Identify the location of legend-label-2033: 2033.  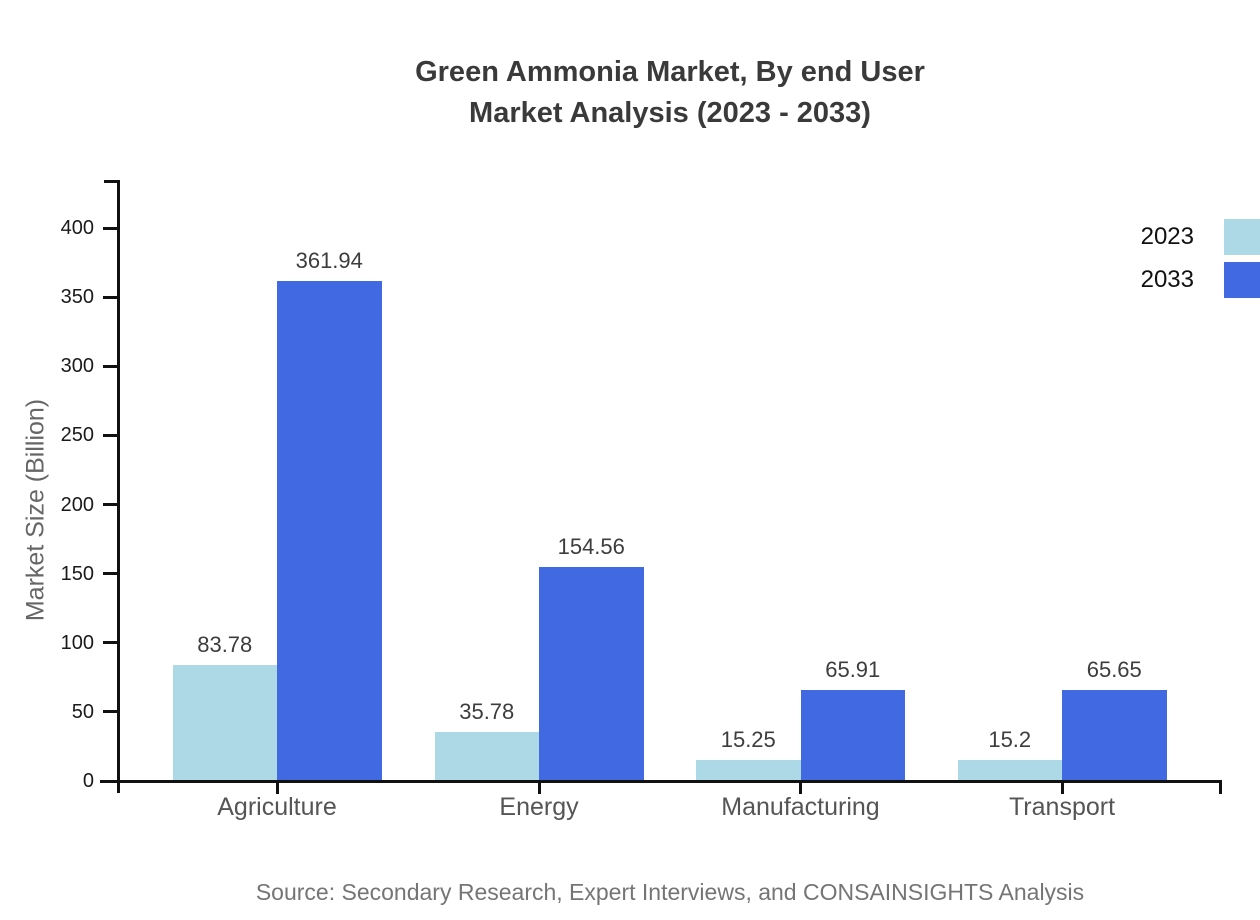
(1167, 279).